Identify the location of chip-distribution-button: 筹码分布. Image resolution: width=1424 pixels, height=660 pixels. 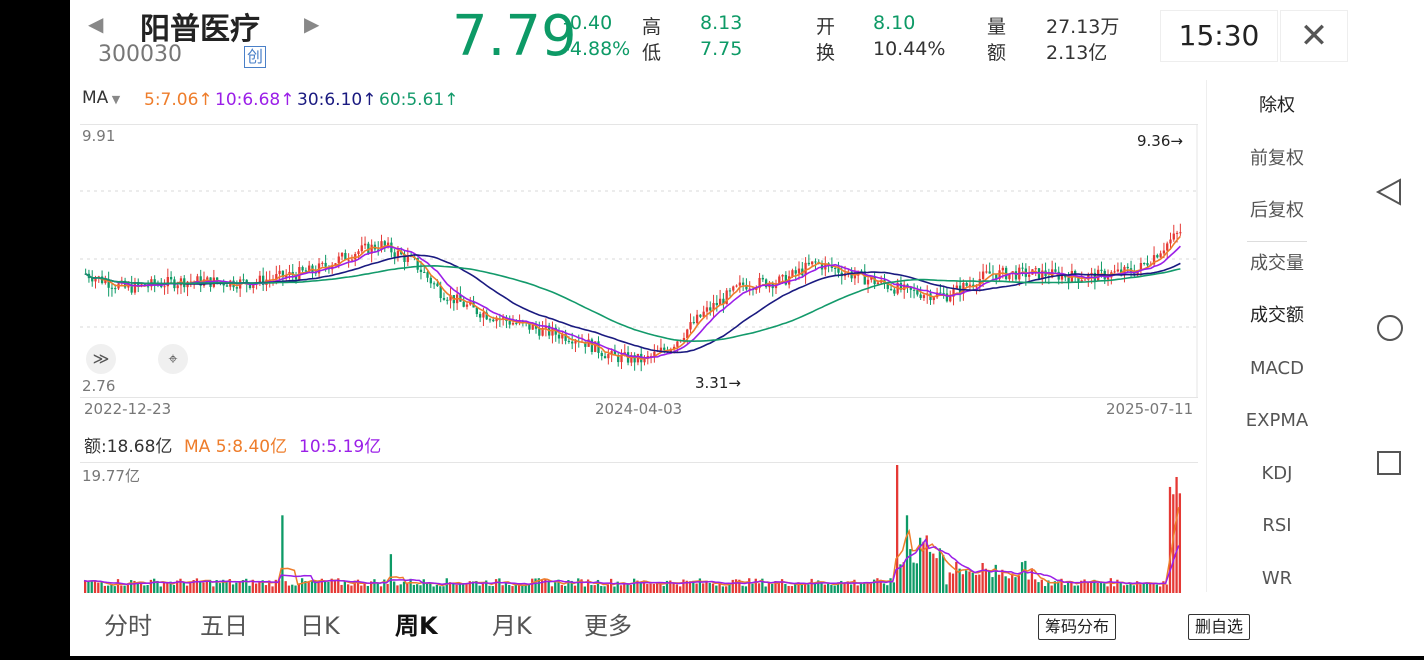
(1077, 627).